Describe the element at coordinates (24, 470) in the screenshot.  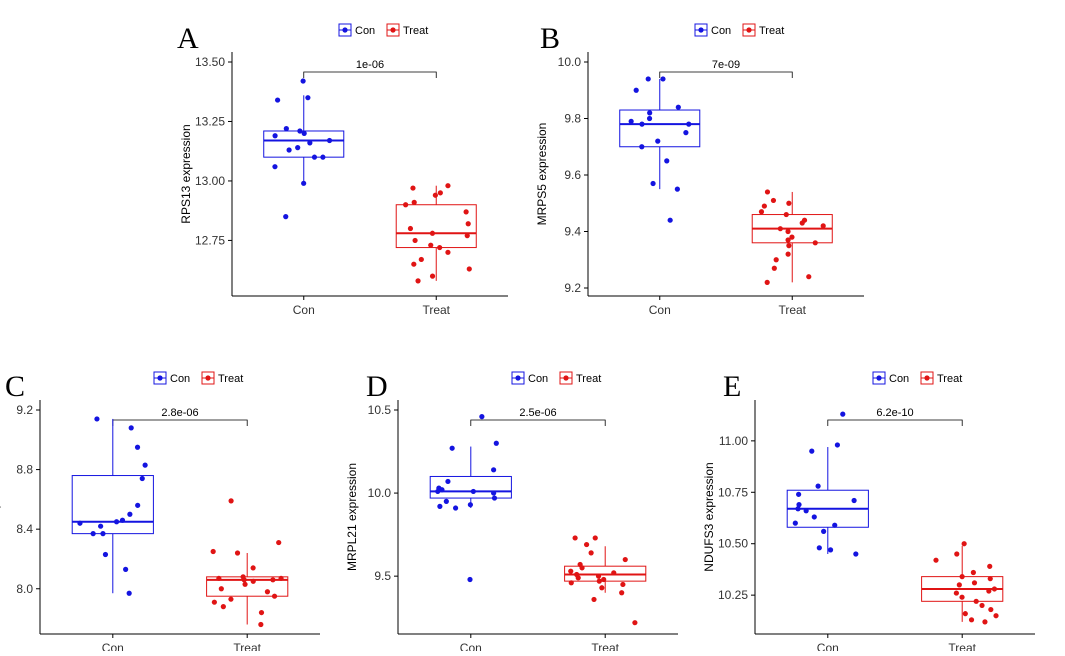
I see `y-tick-label: 8.8` at that location.